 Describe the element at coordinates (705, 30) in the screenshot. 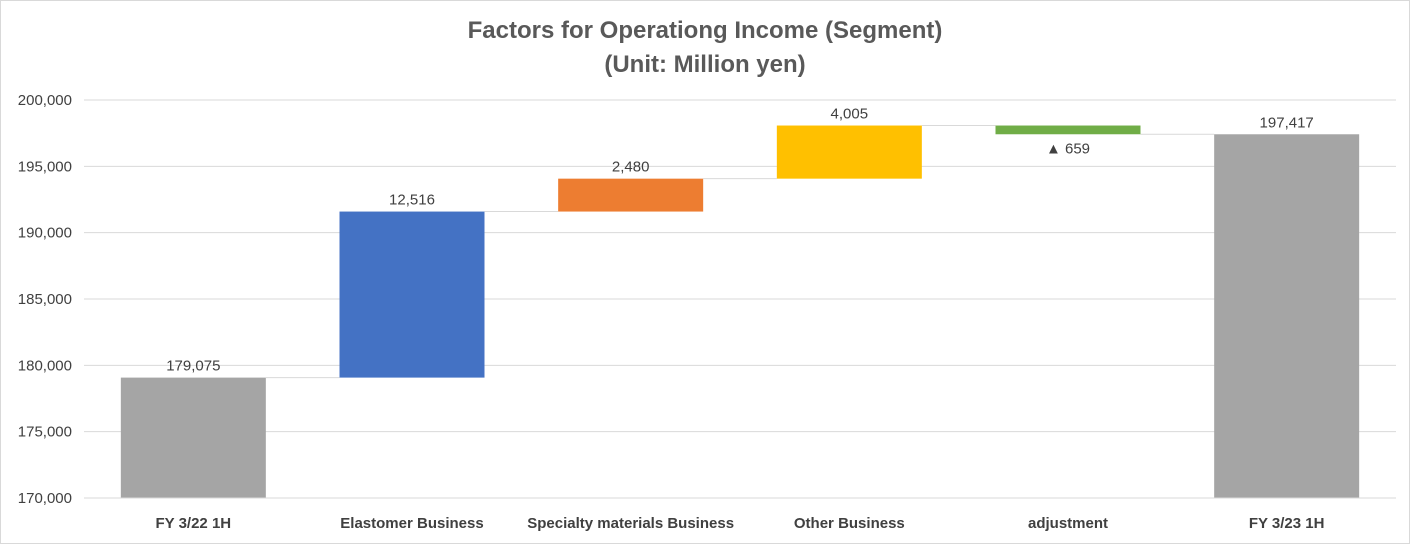

I see `chart-title: Factors for Operationg Income (Segment)` at that location.